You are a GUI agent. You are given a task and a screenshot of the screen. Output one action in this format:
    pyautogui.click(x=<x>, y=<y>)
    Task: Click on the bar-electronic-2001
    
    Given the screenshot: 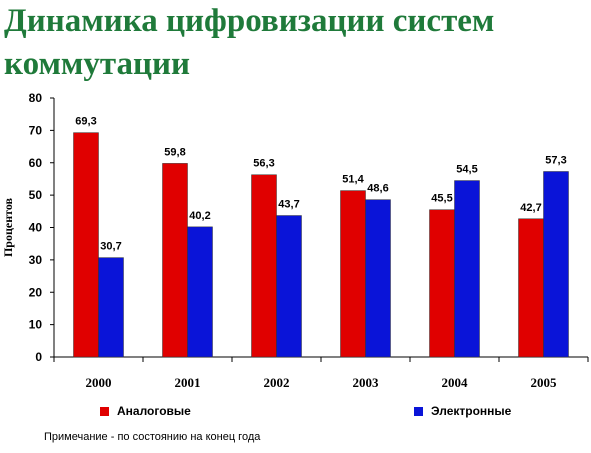 What is the action you would take?
    pyautogui.click(x=200, y=292)
    